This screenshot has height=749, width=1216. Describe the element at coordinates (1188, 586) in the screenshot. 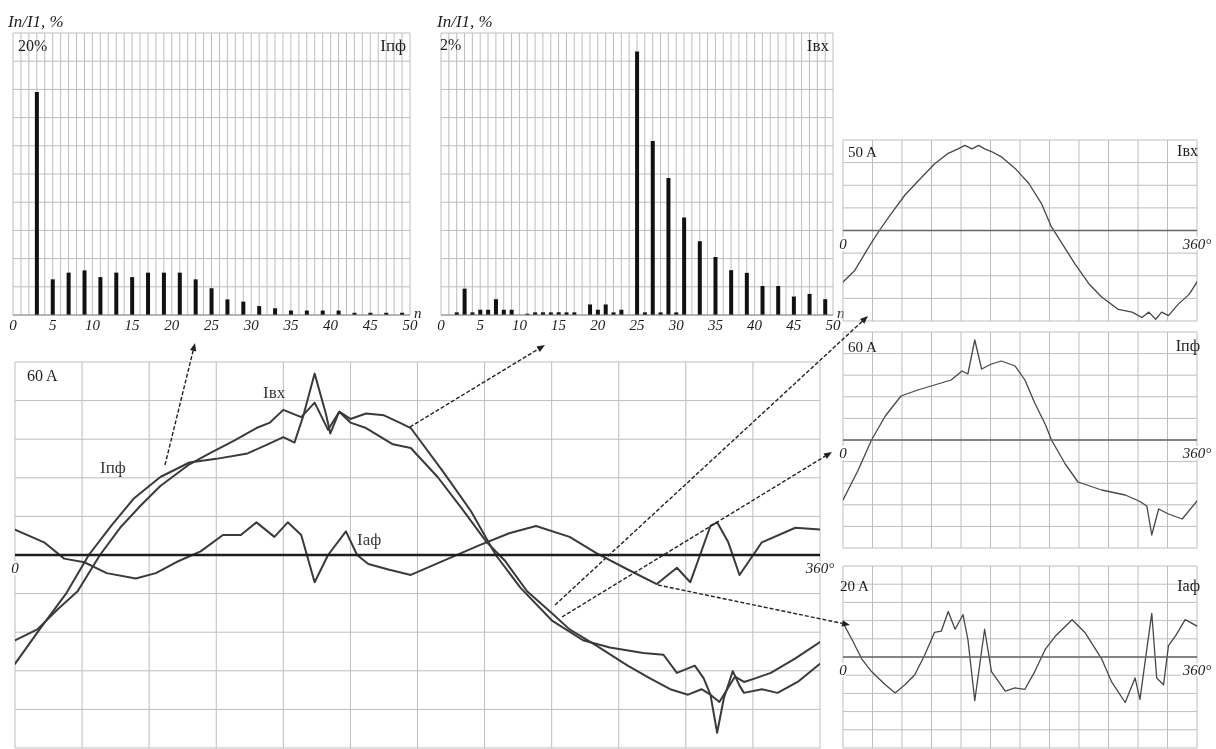

I see `chart-title: Iаф` at that location.